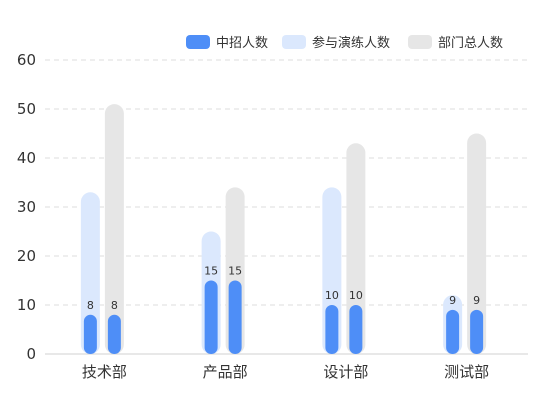 The height and width of the screenshot is (420, 550). I want to click on legend-label: 参与演练人数, so click(351, 43).